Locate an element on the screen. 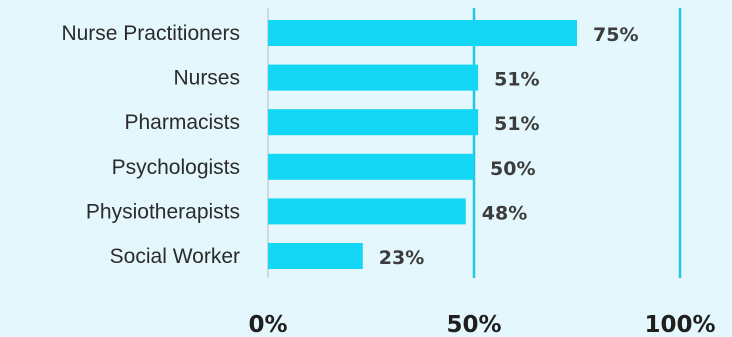  value-label: 23% is located at coordinates (401, 258).